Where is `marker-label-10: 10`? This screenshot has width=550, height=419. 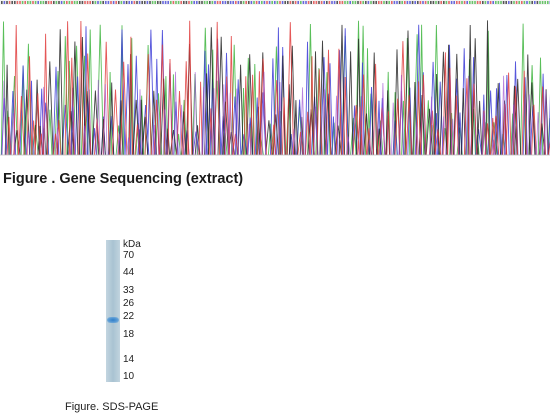
marker-label-10: 10 is located at coordinates (129, 376).